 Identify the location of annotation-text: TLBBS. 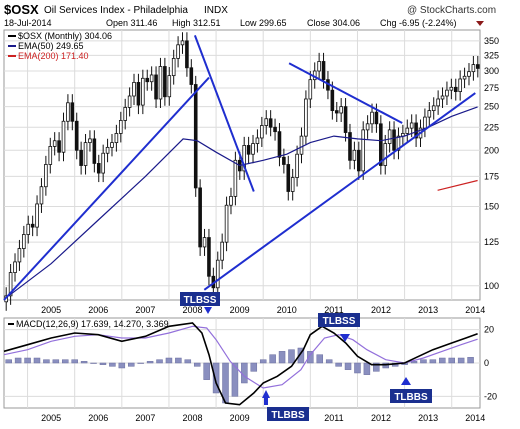
(288, 415).